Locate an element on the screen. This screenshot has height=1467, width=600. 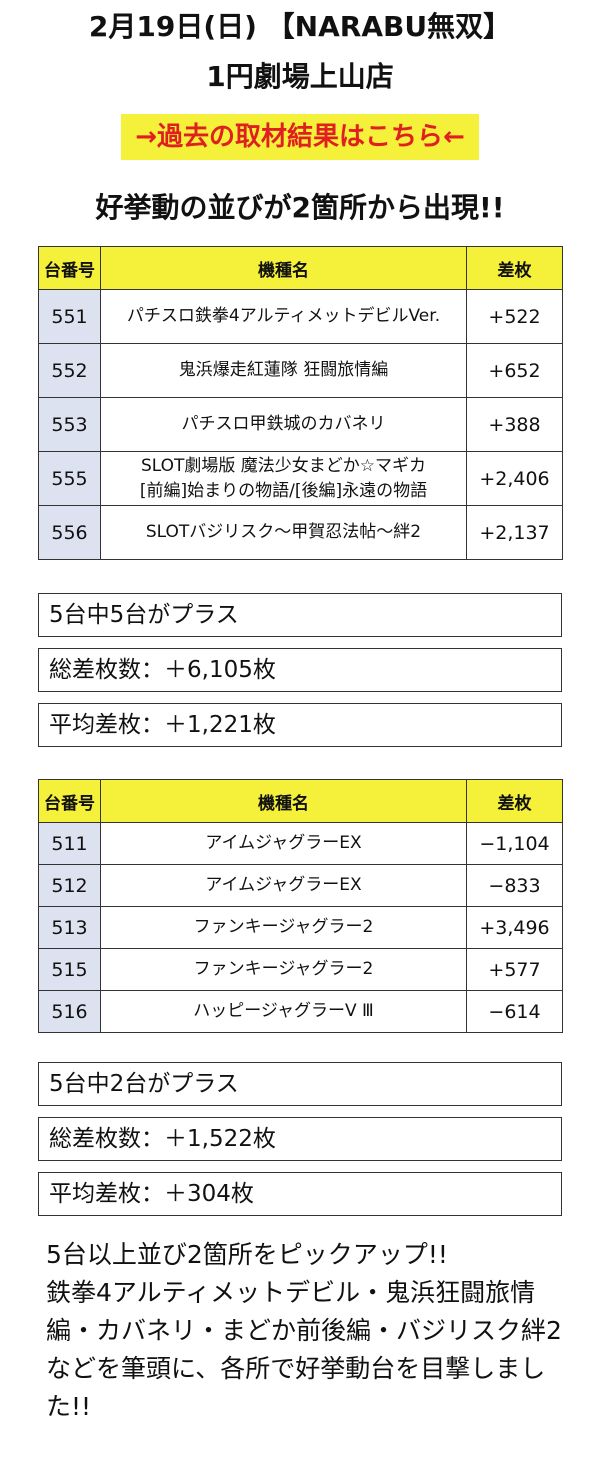
summary-line: 5台以上並び2箇所をピックアップ!! is located at coordinates (247, 1254).